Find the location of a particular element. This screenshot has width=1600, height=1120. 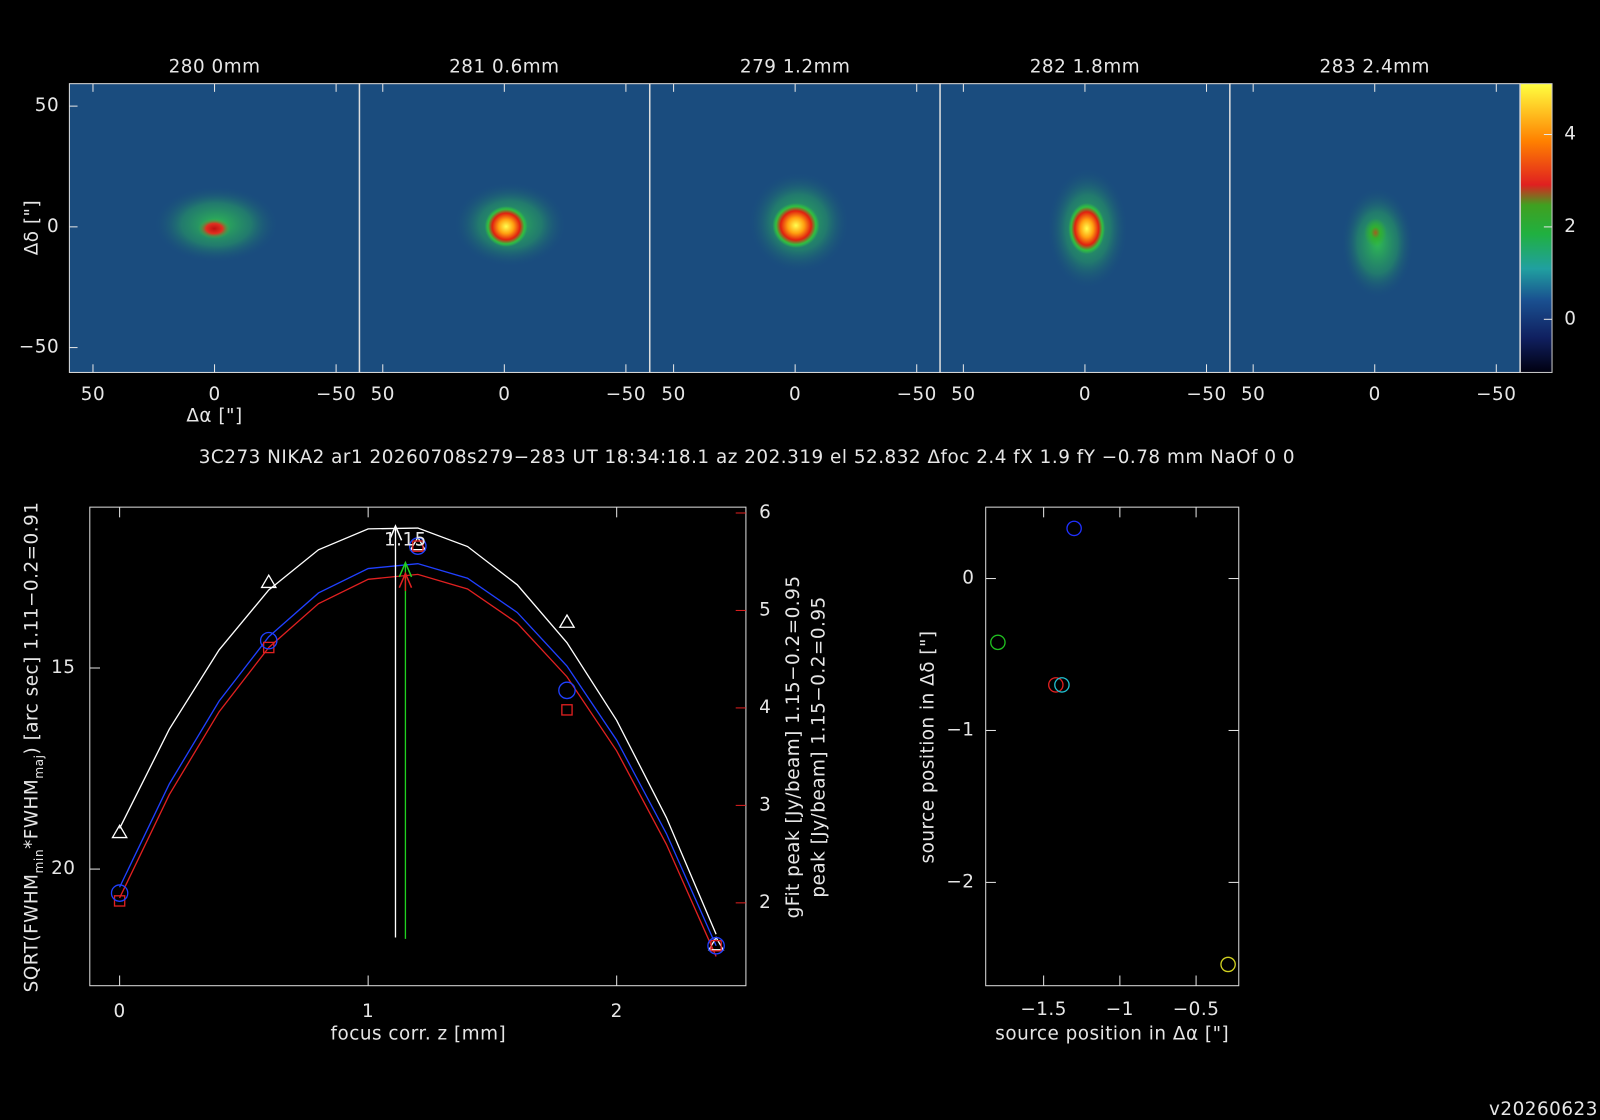

y-axis-label: Δδ ["] is located at coordinates (32, 227).